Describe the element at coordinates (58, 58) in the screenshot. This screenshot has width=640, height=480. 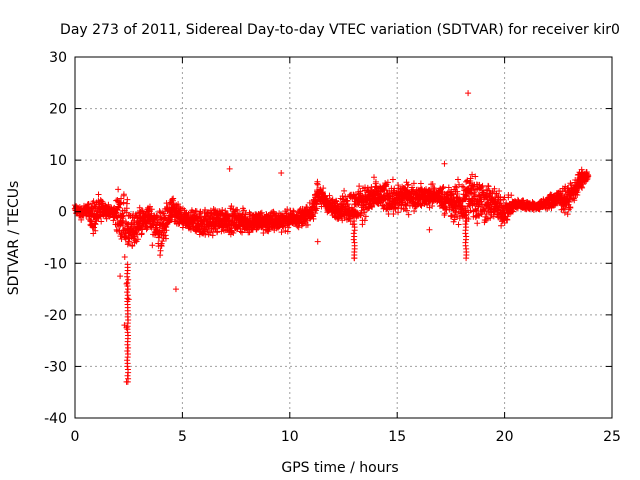
I see `y-tick-label: 30` at that location.